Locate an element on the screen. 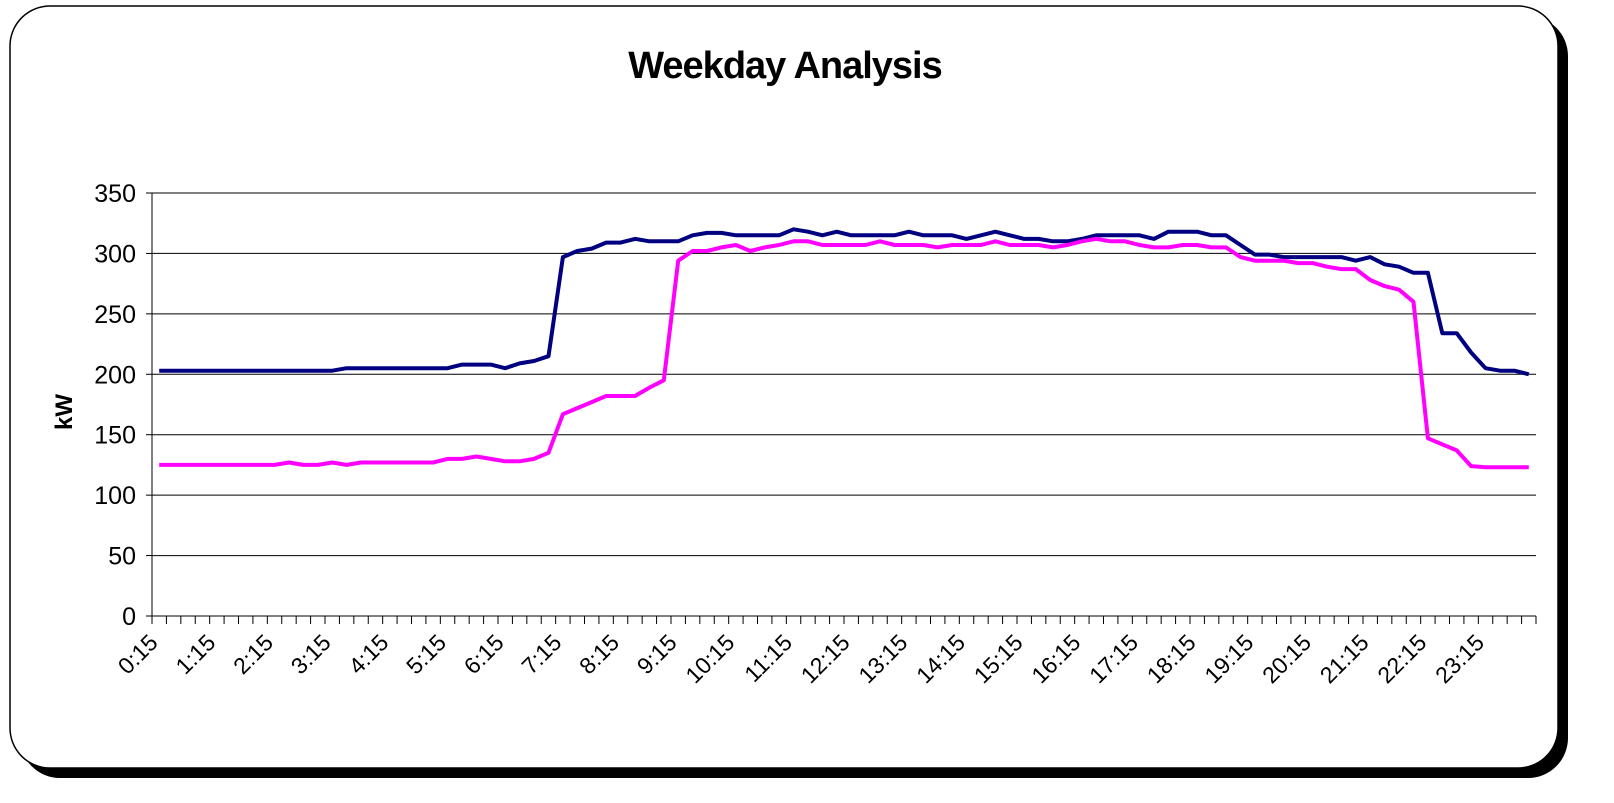 Image resolution: width=1614 pixels, height=803 pixels. y-tick-label: 350 is located at coordinates (115, 194).